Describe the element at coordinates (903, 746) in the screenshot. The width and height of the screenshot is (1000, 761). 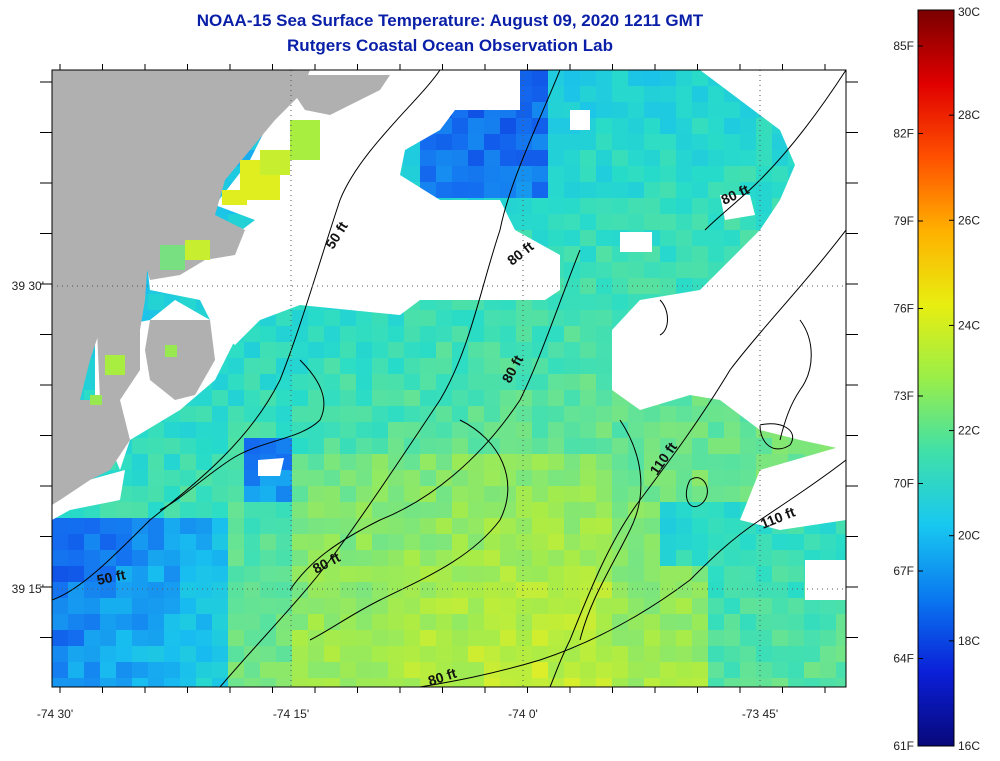
I see `colorbar-f-label: 61F` at that location.